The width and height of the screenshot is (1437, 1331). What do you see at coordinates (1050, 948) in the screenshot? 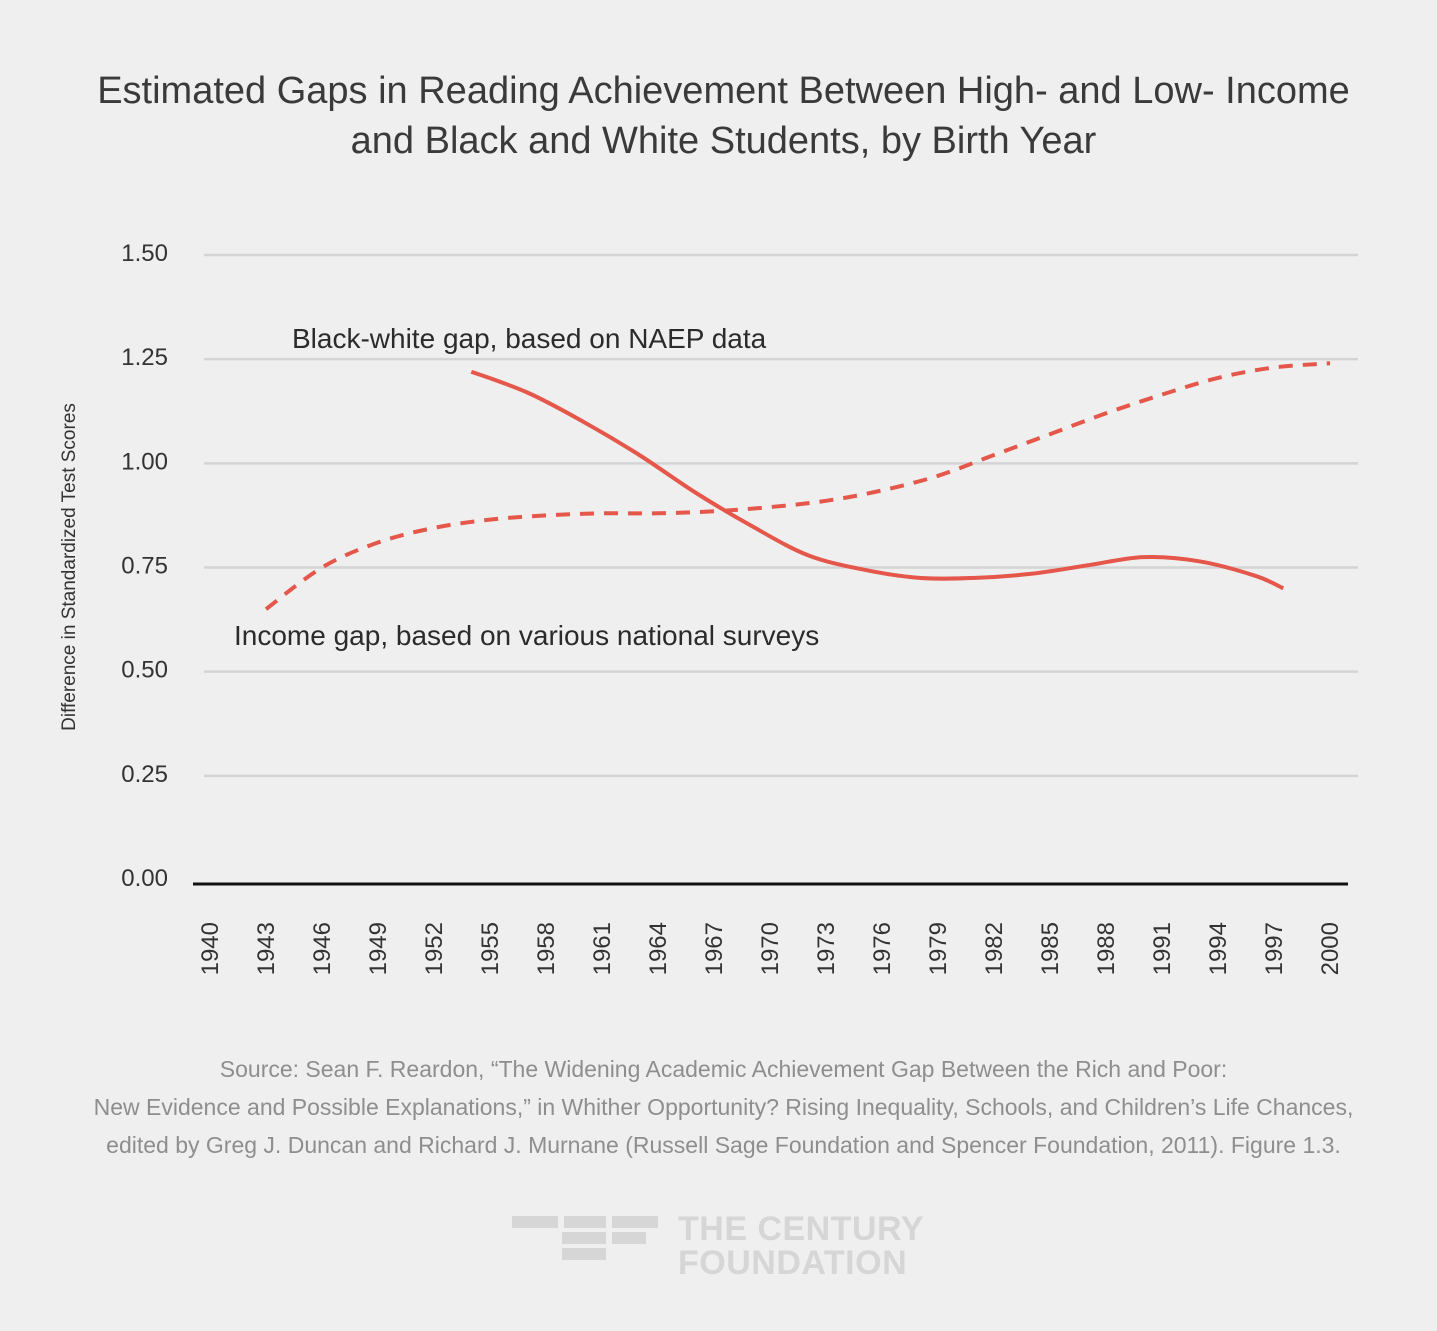
I see `x-tick-label: 1985` at bounding box center [1050, 948].